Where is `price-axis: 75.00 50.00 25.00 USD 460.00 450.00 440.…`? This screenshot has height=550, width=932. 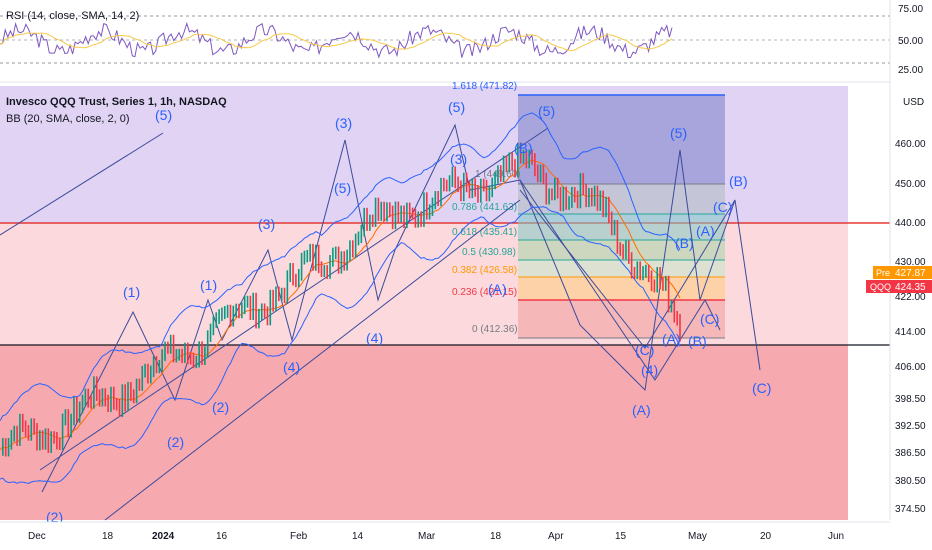
price-axis: 75.00 50.00 25.00 USD 460.00 450.00 440.… is located at coordinates (899, 275).